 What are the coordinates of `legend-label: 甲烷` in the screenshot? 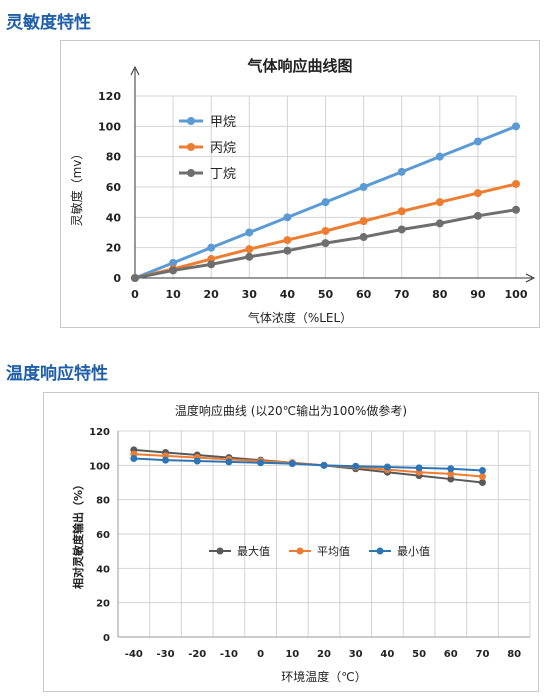 It's located at (223, 122).